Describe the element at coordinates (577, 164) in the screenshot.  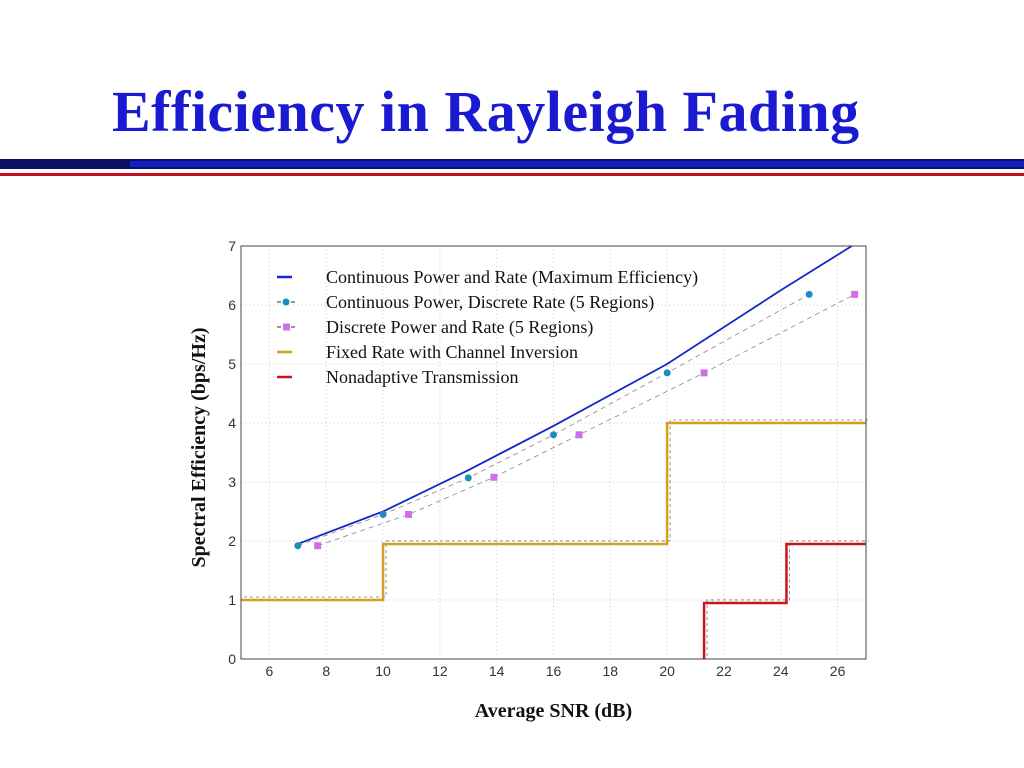
I see `title-rule-blue` at that location.